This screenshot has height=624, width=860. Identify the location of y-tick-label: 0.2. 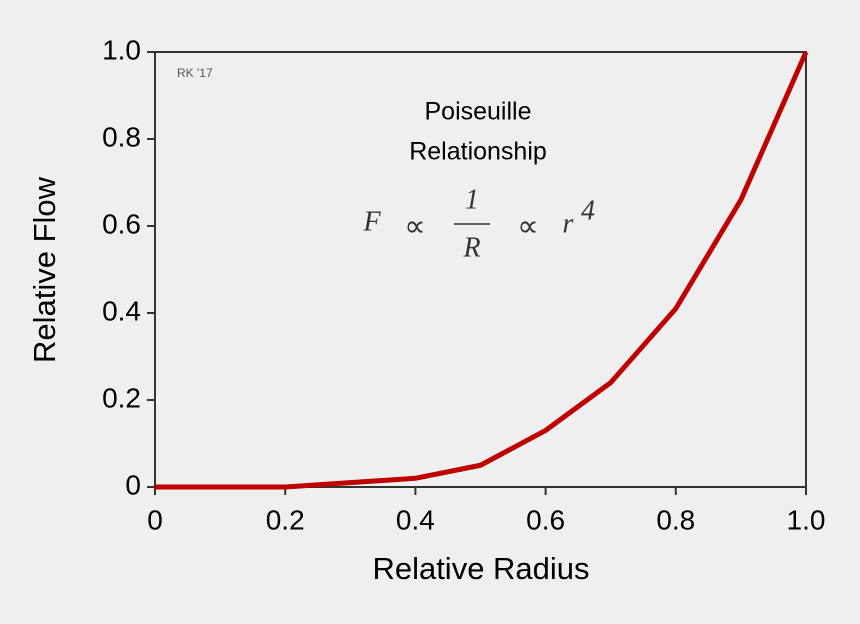
(121, 397).